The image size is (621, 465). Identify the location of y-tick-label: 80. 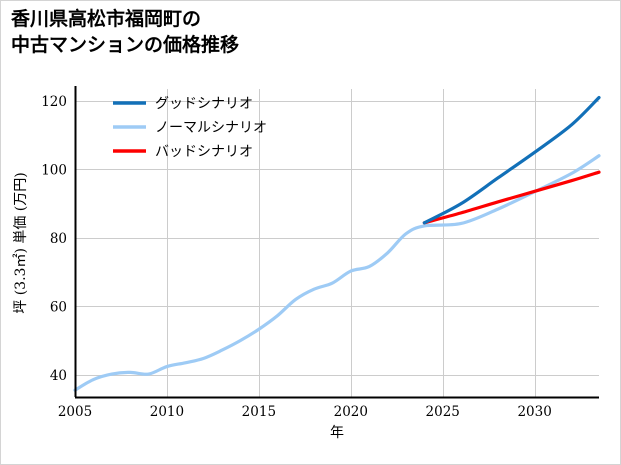
(58, 239).